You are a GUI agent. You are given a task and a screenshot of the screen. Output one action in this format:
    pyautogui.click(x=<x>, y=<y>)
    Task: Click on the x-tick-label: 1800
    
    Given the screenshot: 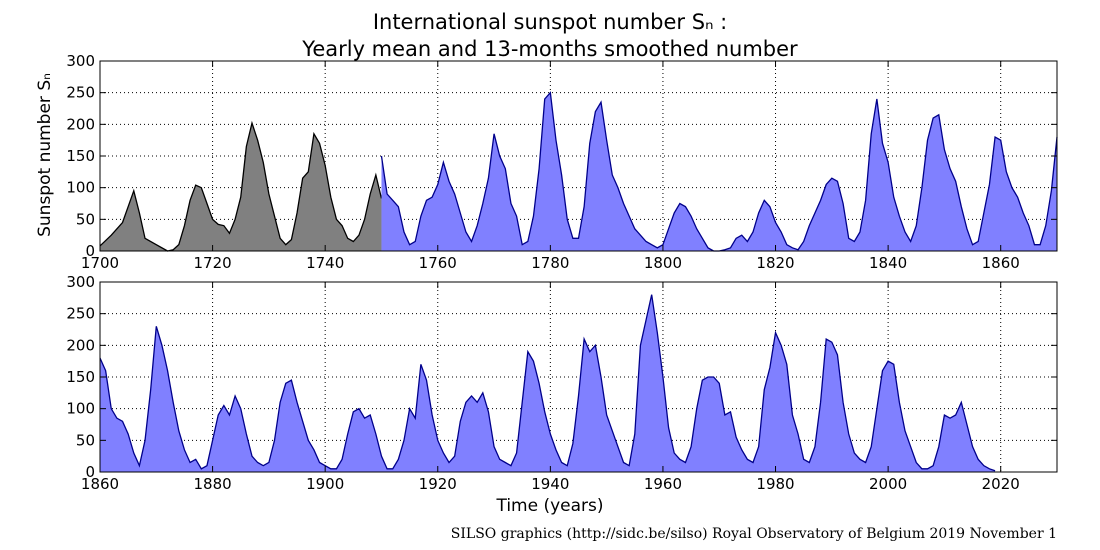 What is the action you would take?
    pyautogui.click(x=663, y=263)
    